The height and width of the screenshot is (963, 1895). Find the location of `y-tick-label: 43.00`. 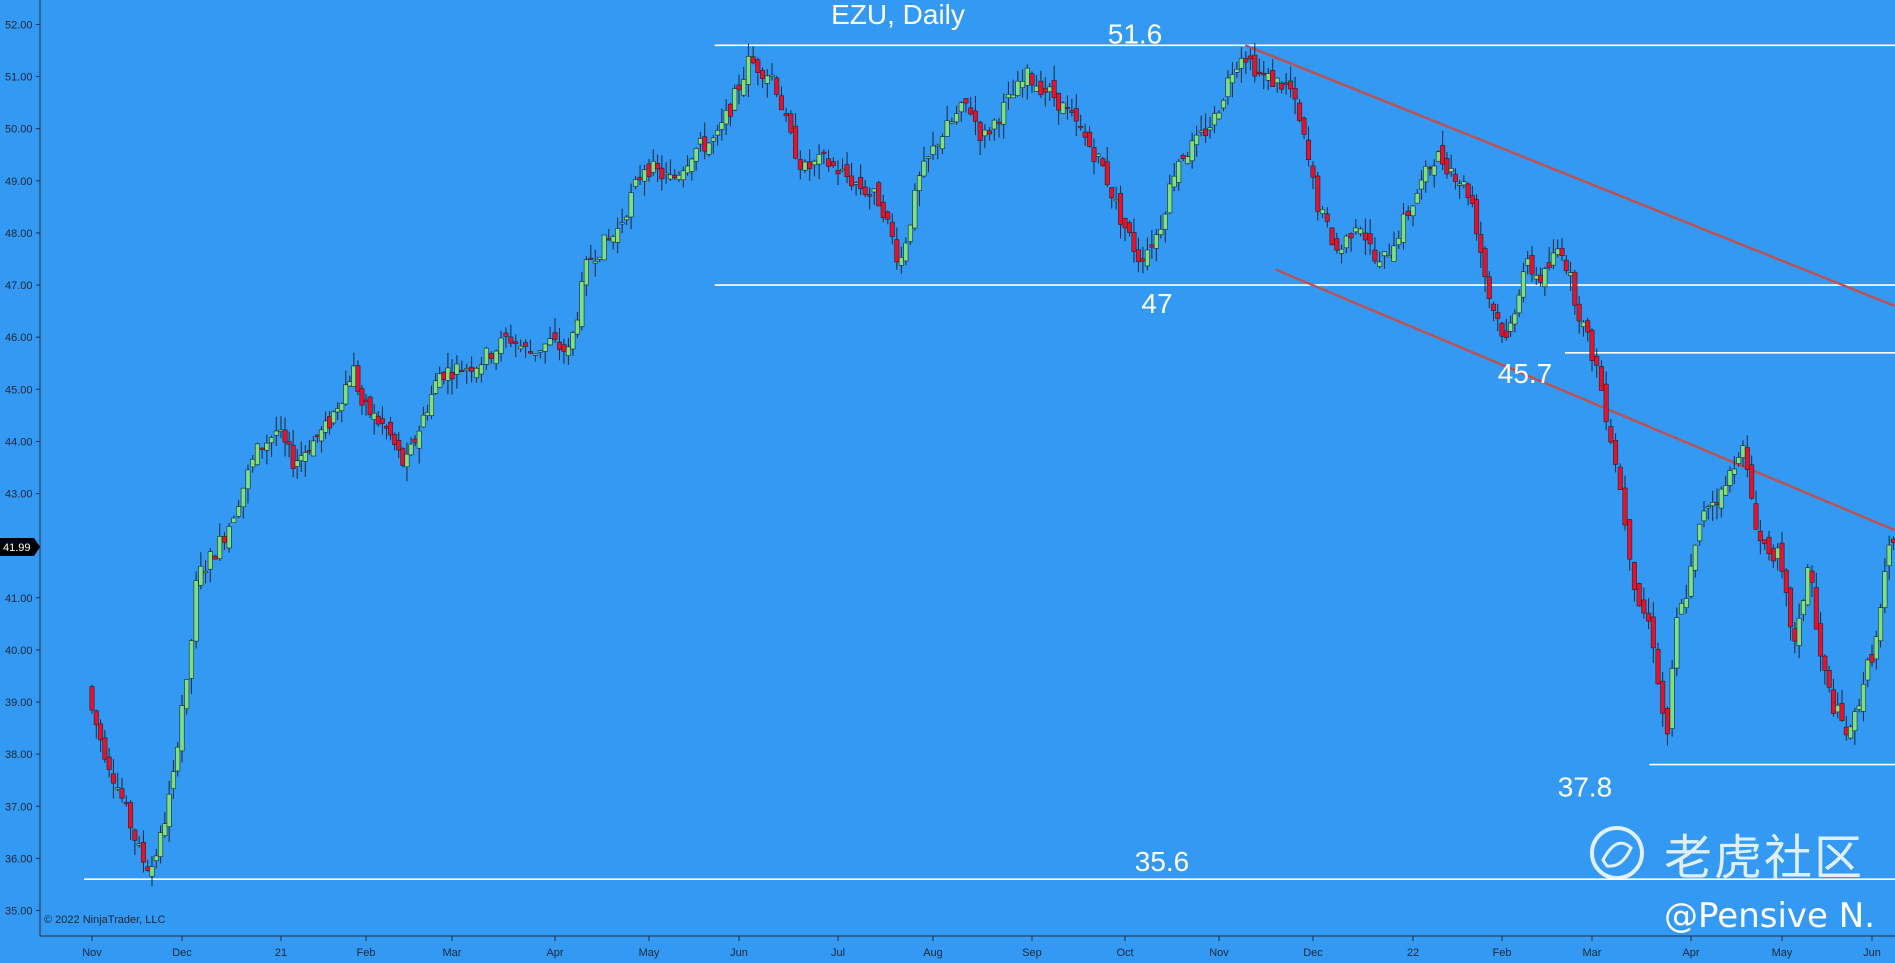

y-tick-label: 43.00 is located at coordinates (19, 495).